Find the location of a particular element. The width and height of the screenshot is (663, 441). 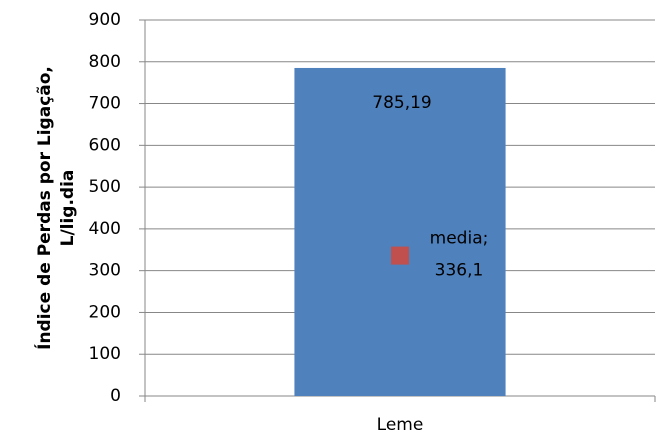

y-tick-label: 600 is located at coordinates (105, 145).